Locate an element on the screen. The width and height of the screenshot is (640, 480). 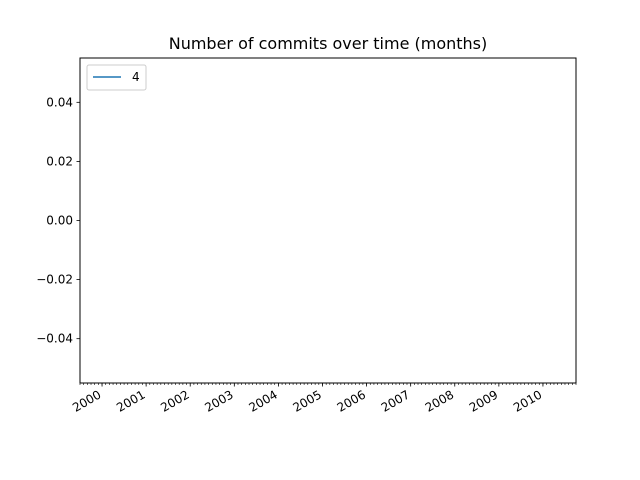
x-tick-label: 2004 is located at coordinates (262, 400).